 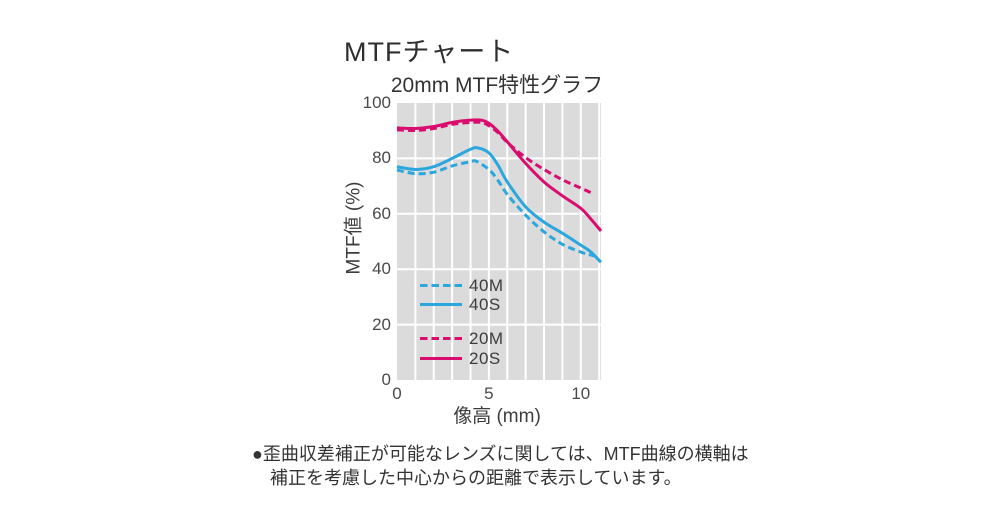 I want to click on footnote-line-2: 補正を考慮した中心からの距離で表示しています。, so click(x=476, y=477).